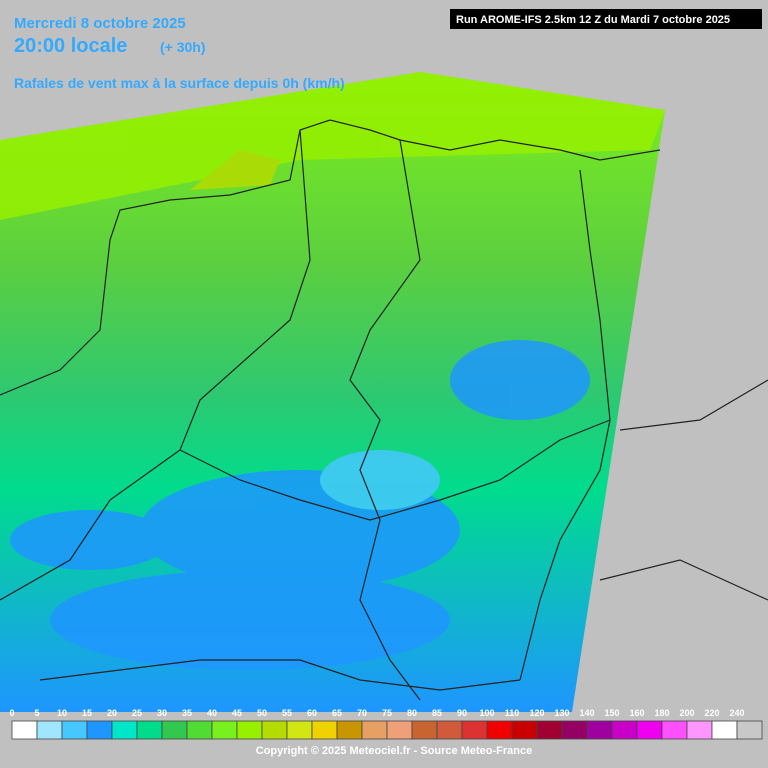  What do you see at coordinates (536, 713) in the screenshot?
I see `legend-label: 120` at bounding box center [536, 713].